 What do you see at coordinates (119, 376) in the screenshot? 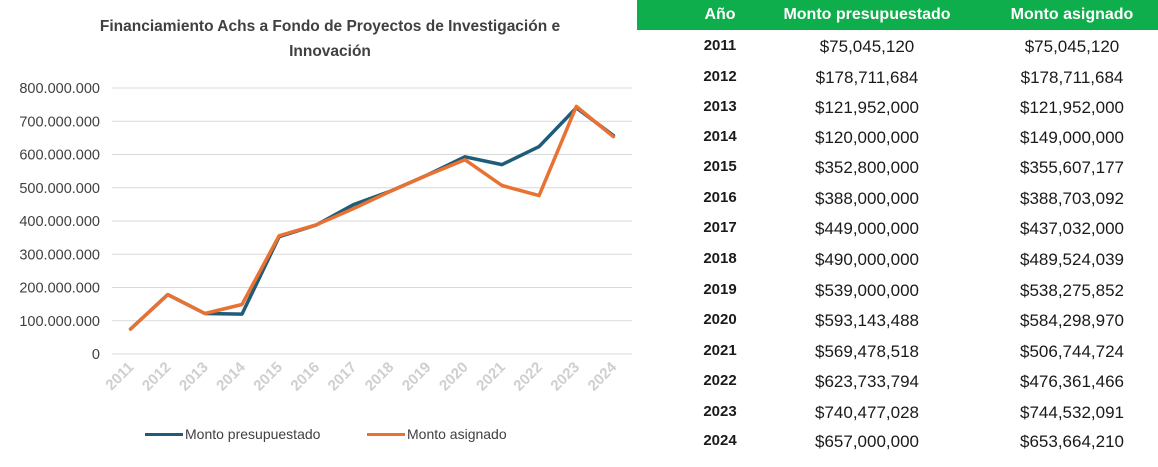
I see `x-tick-label: 2011` at bounding box center [119, 376].